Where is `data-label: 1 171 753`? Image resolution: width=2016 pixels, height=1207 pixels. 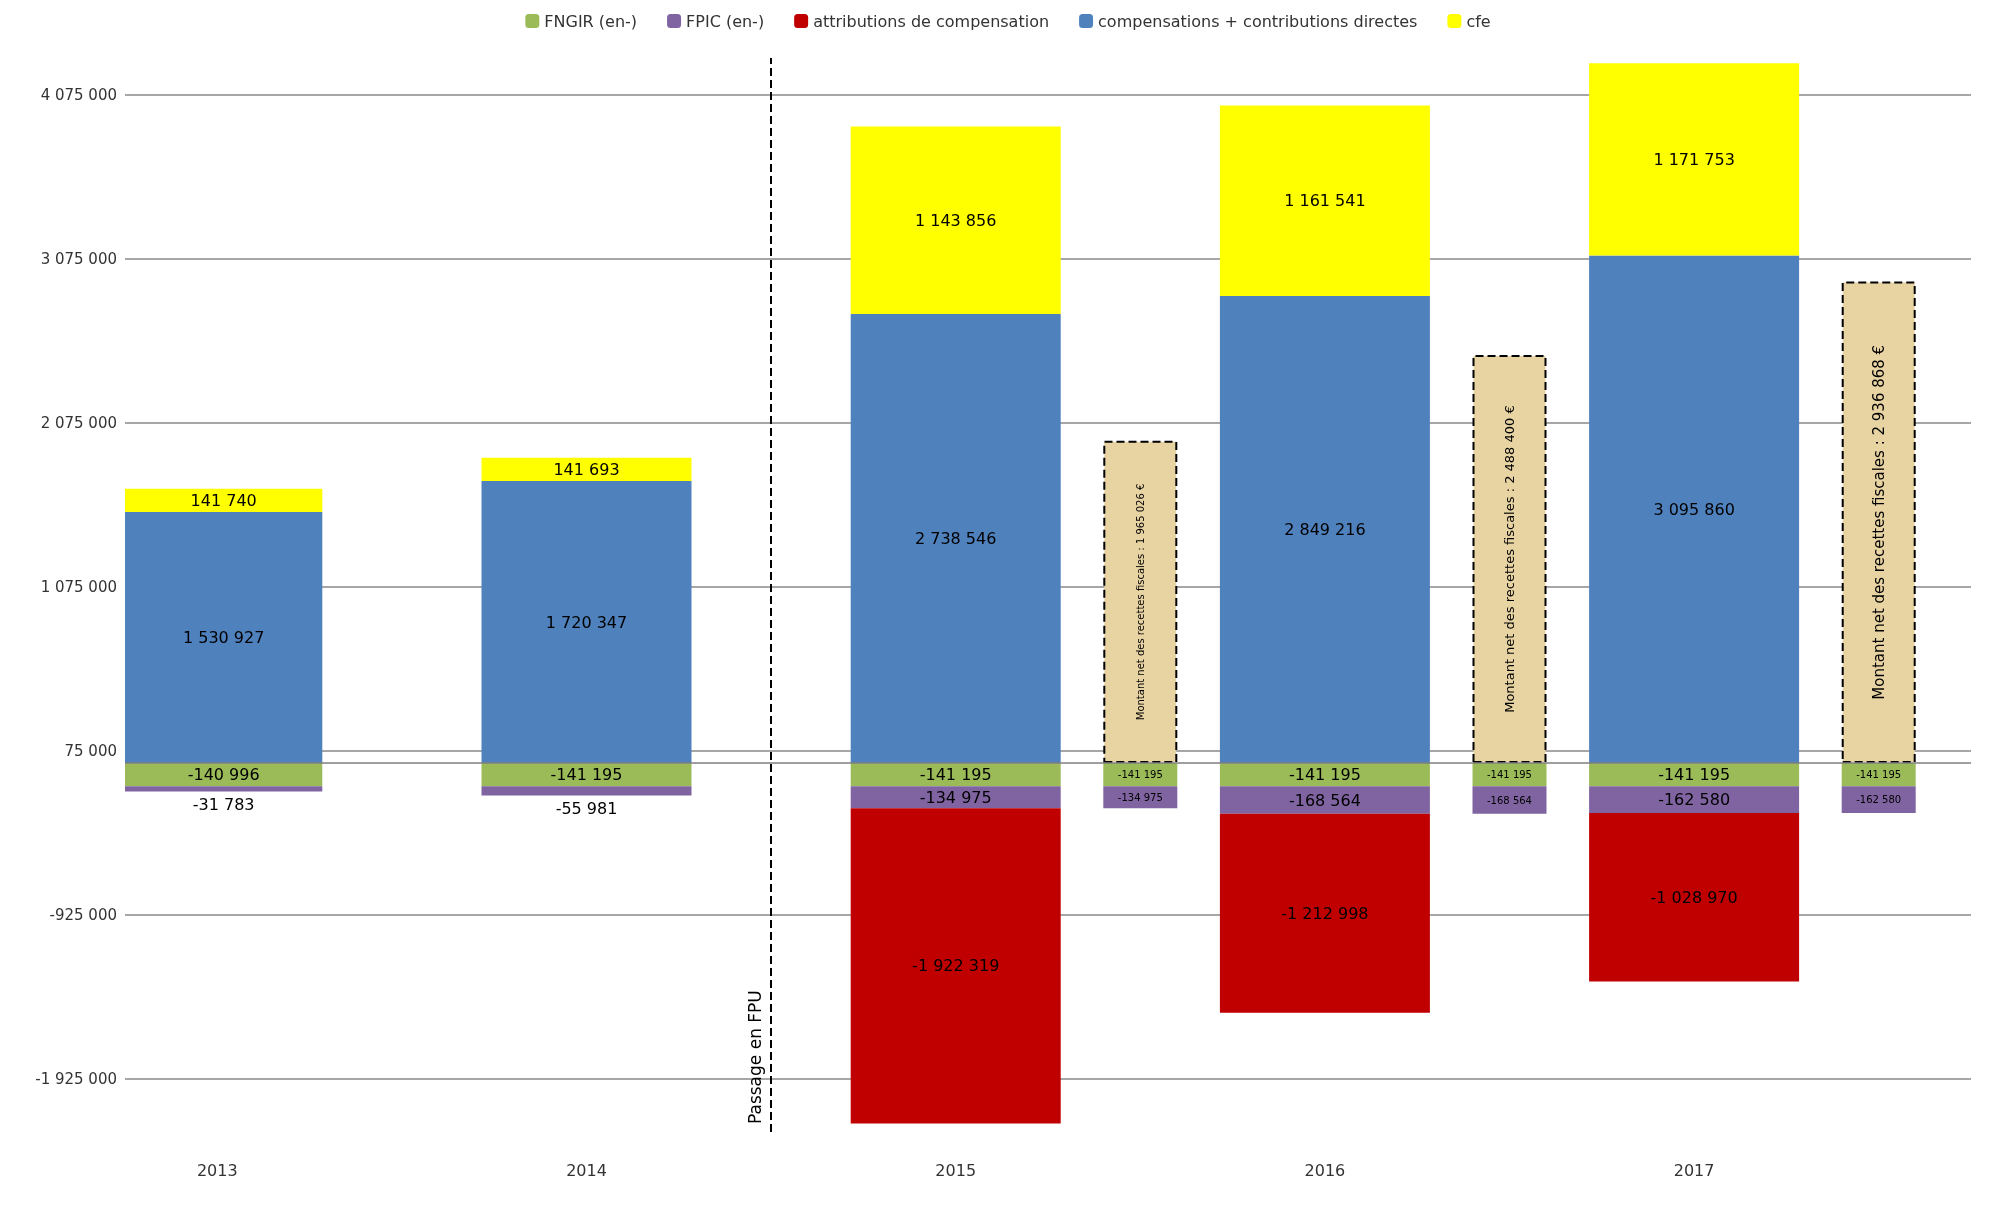
data-label: 1 171 753 is located at coordinates (1694, 159).